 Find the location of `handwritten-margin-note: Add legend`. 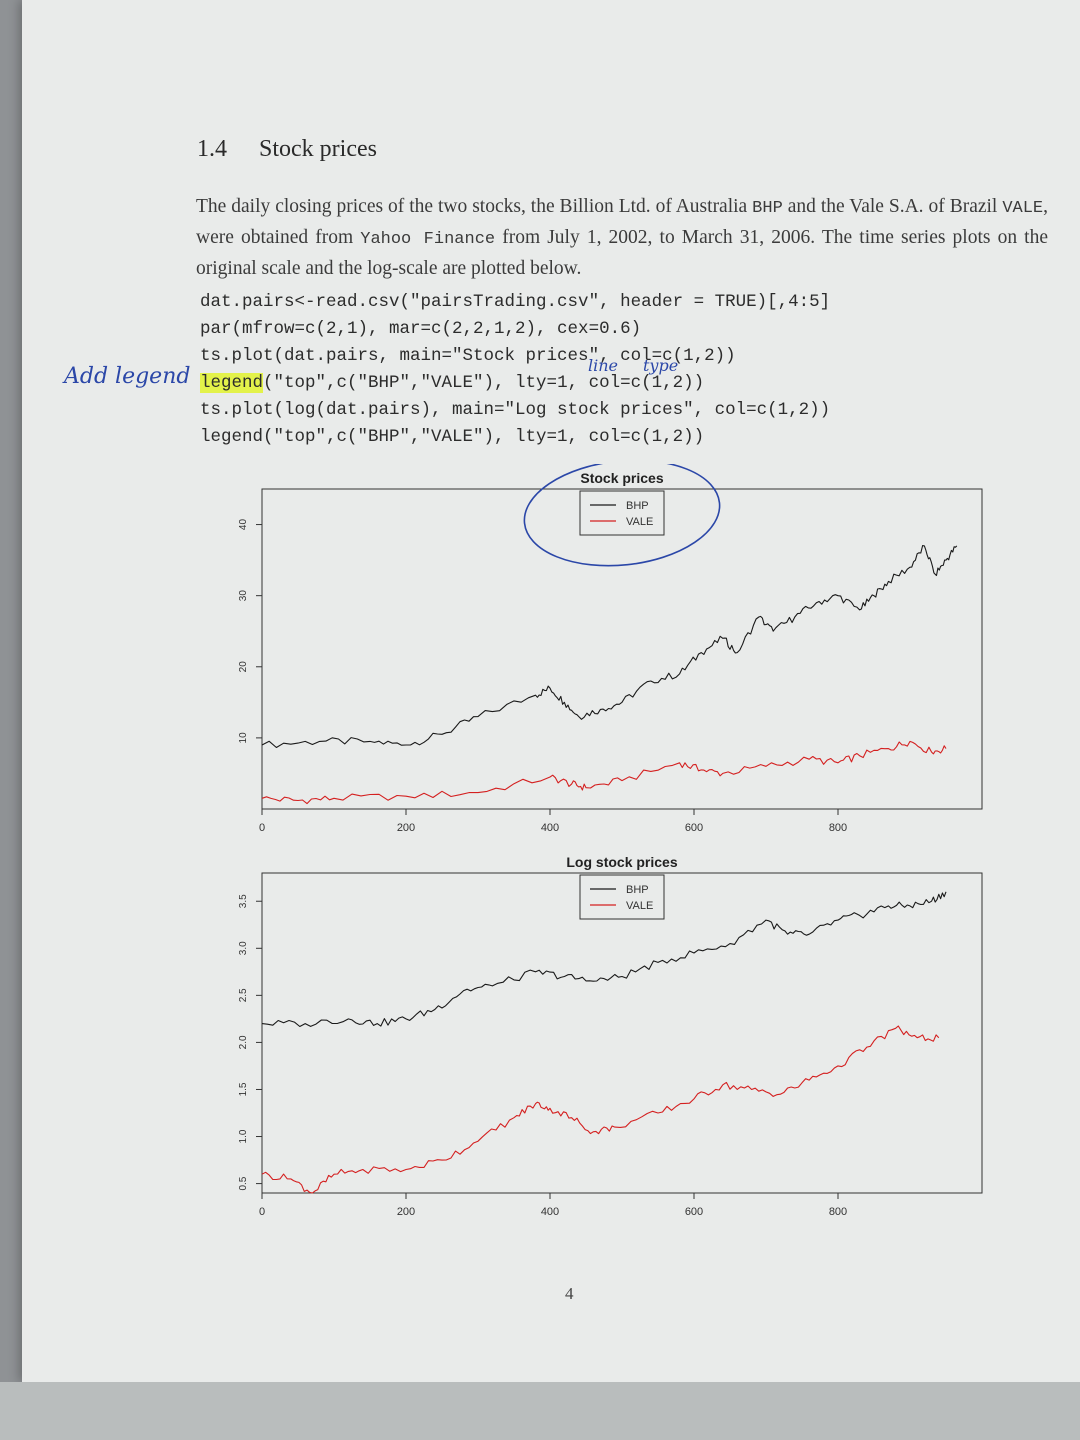

handwritten-margin-note: Add legend is located at coordinates (127, 376).